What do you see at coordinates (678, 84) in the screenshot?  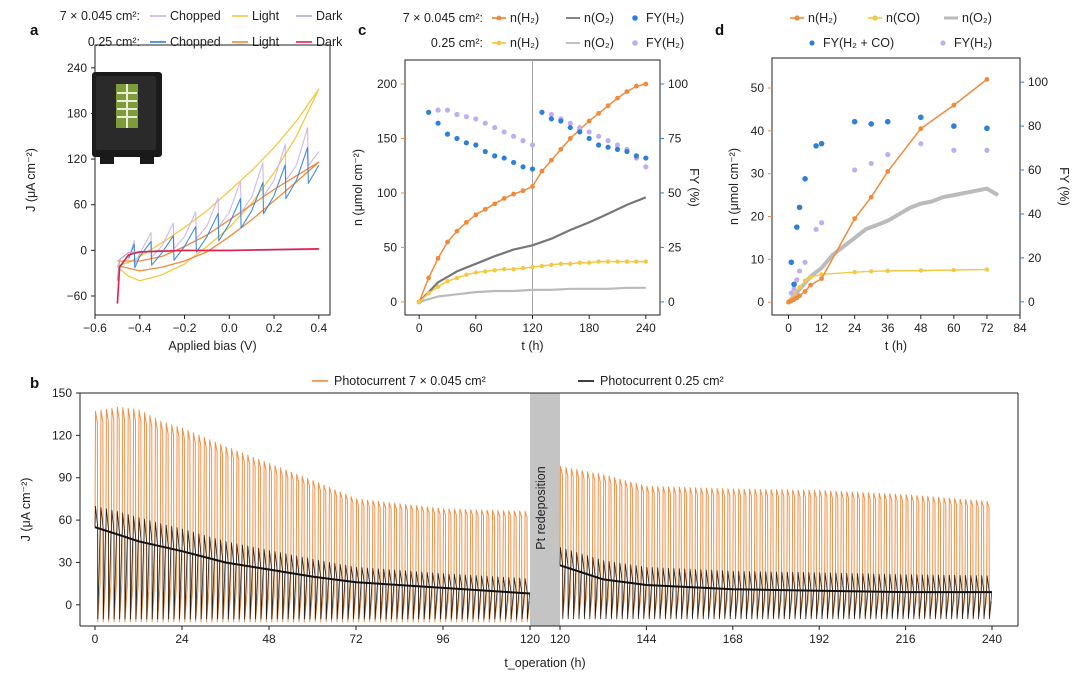 I see `panel-c-ytick-right-label: 100` at bounding box center [678, 84].